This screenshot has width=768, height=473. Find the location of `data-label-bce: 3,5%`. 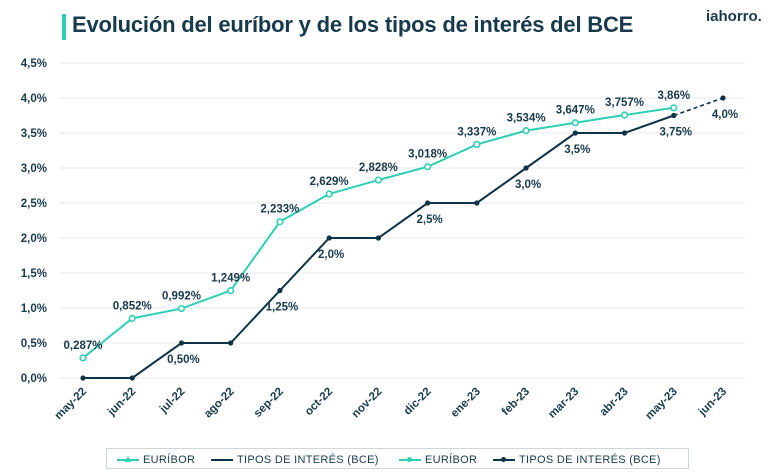

data-label-bce: 3,5% is located at coordinates (577, 150).